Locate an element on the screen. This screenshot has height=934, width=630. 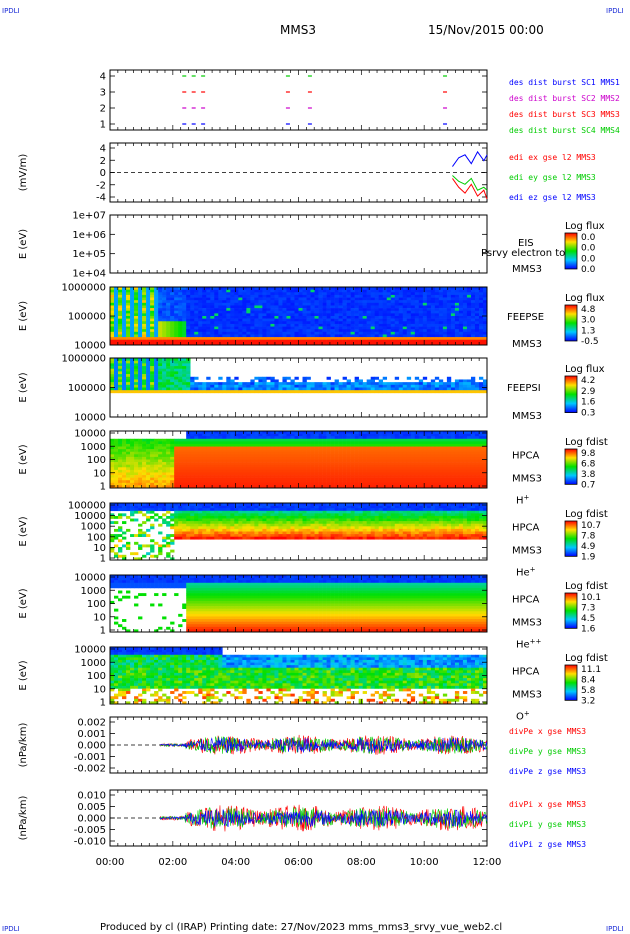
spacecraft-label-4: MMS3 is located at coordinates (527, 416).